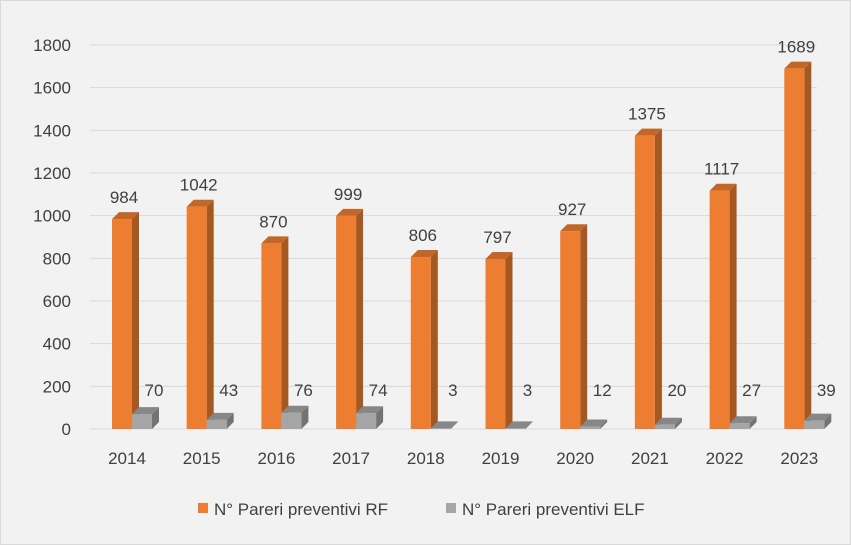  I want to click on y-tick-label: 1400, so click(52, 130).